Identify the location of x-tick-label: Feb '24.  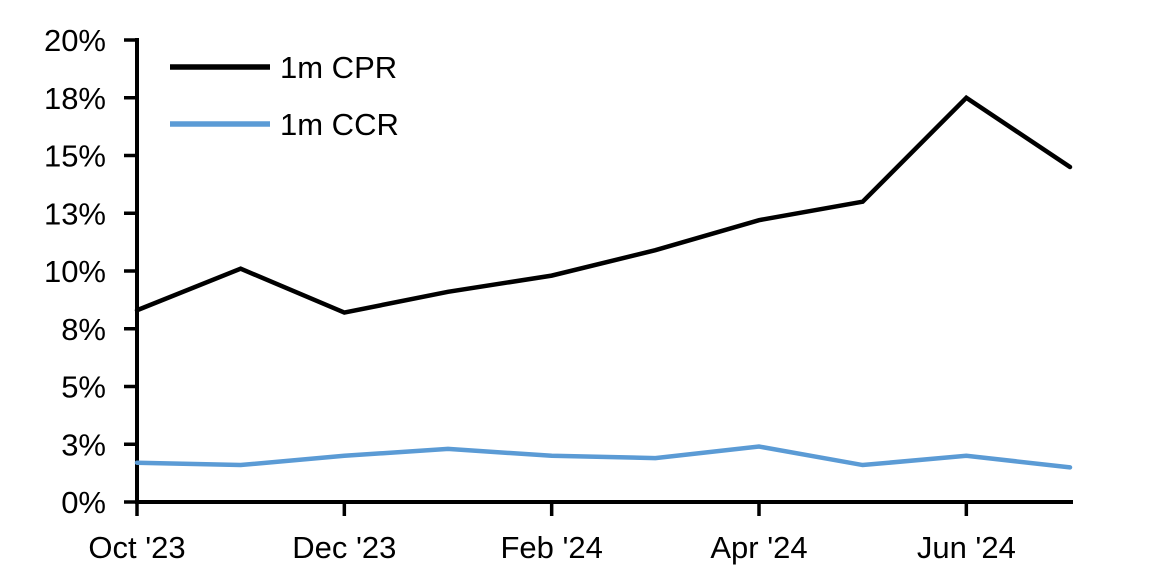
(551, 547).